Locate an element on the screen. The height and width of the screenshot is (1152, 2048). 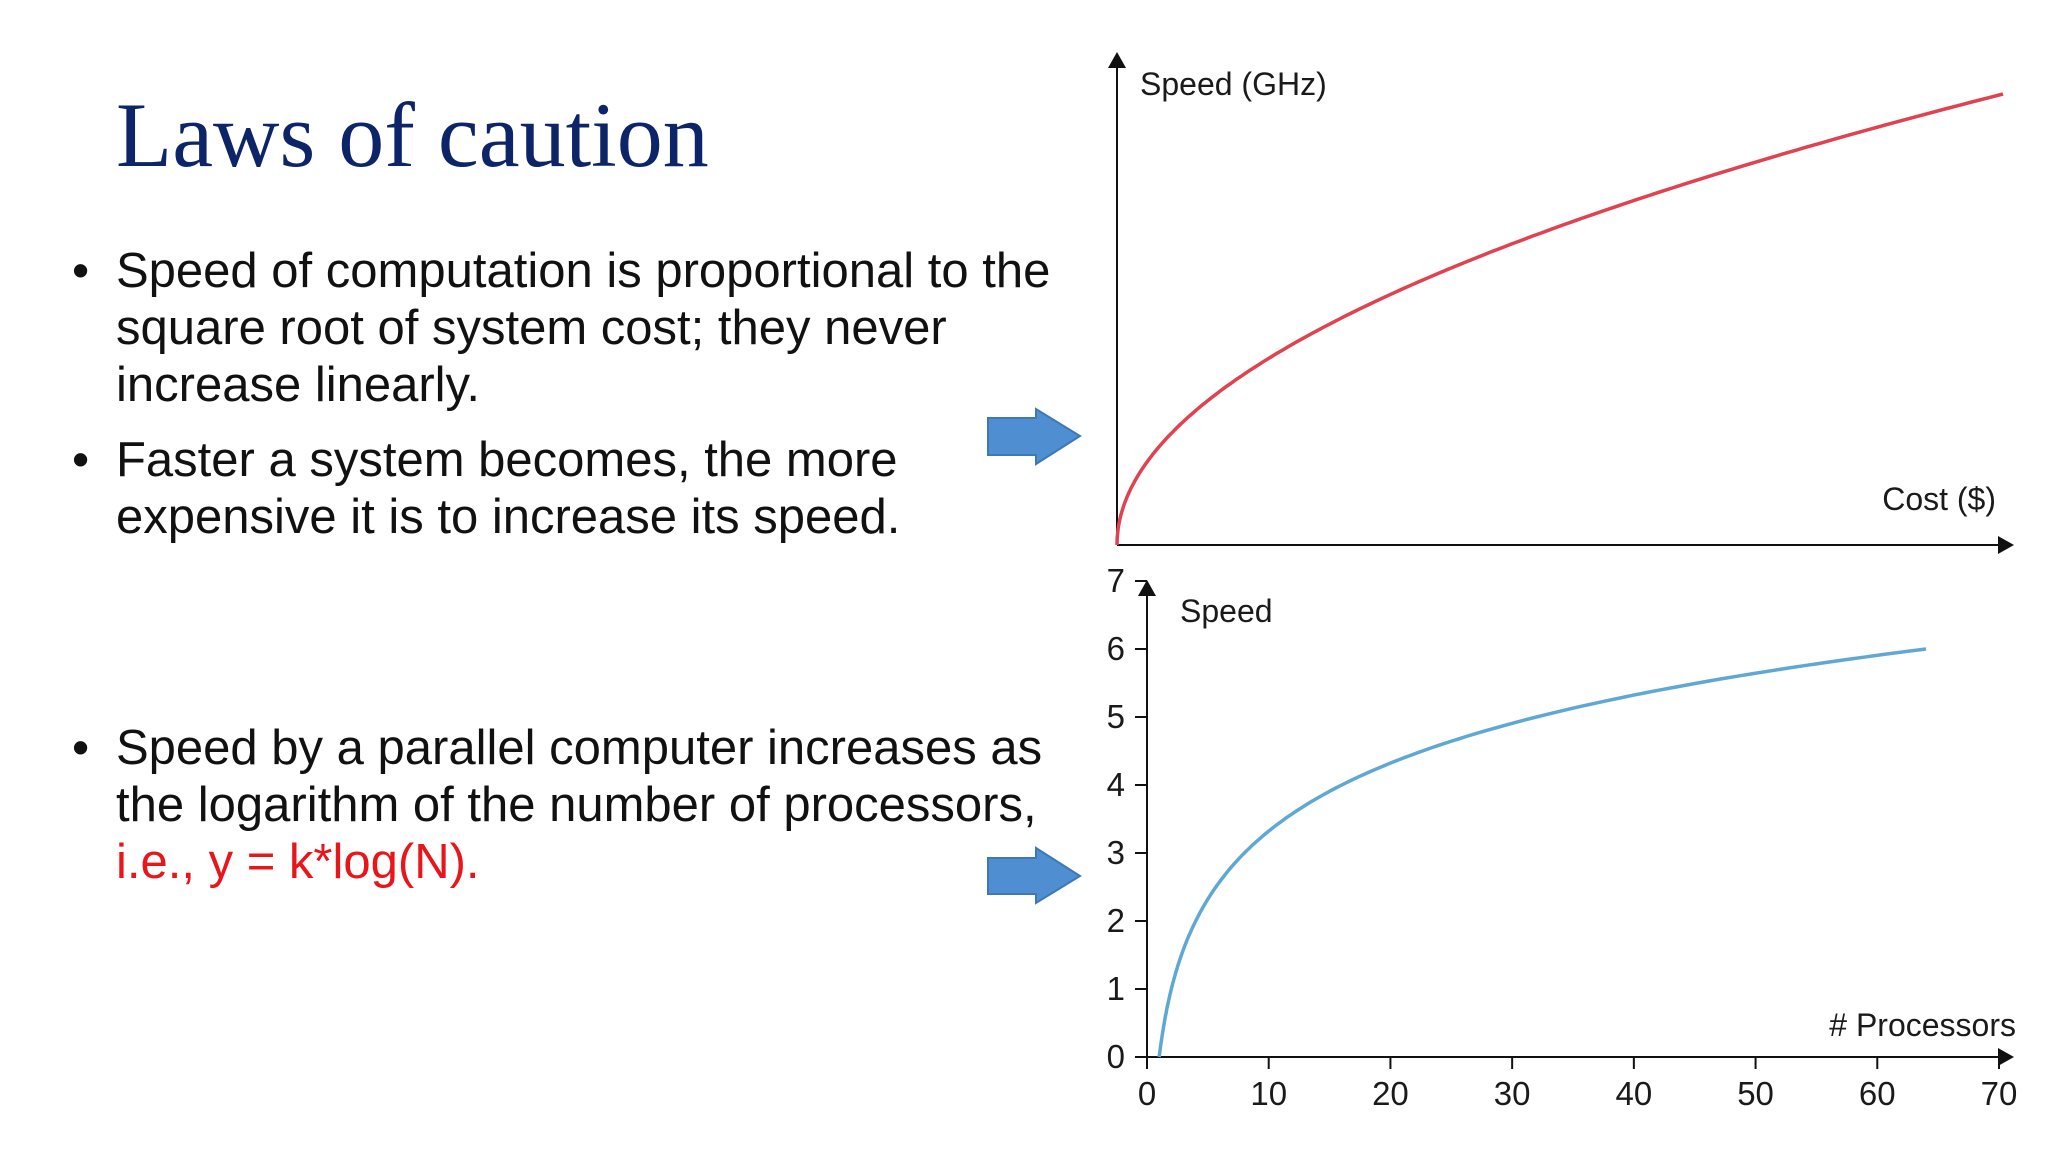
chart2-x-tick-label: 40 is located at coordinates (1633, 1093).